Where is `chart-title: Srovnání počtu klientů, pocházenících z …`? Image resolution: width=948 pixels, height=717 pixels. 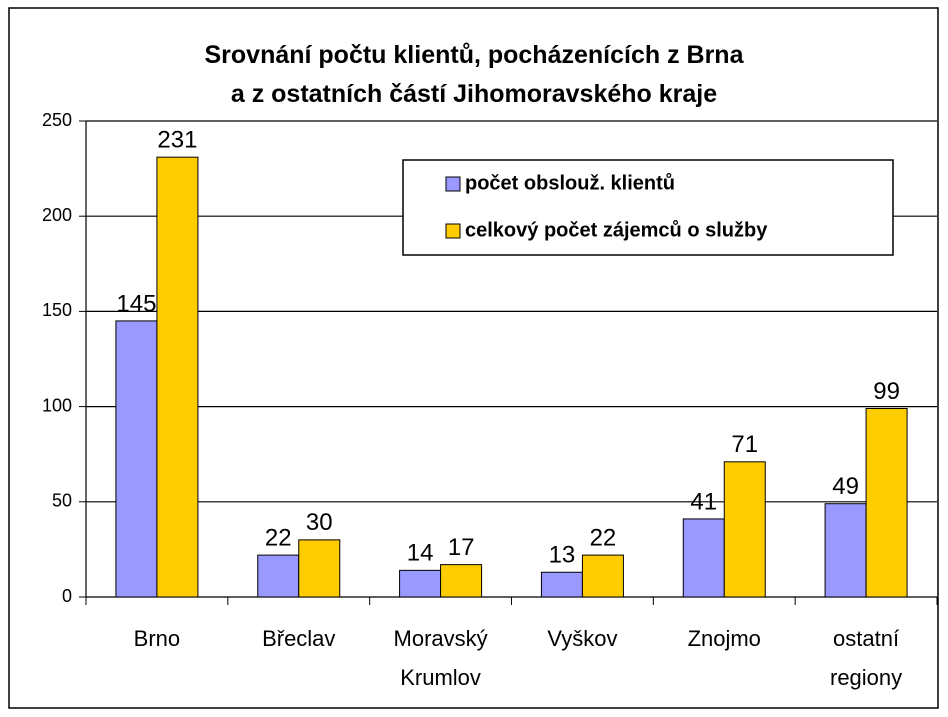 chart-title: Srovnání počtu klientů, pocházenících z … is located at coordinates (475, 74).